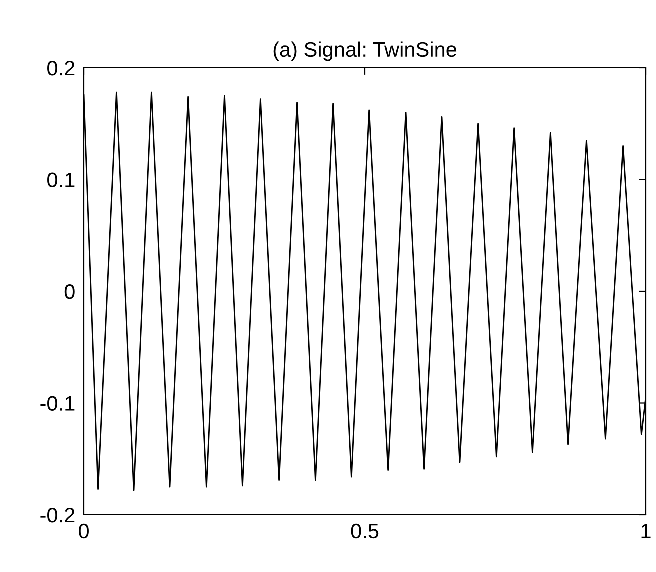  I want to click on chart-title: (a) Signal: TwinSine, so click(365, 52).